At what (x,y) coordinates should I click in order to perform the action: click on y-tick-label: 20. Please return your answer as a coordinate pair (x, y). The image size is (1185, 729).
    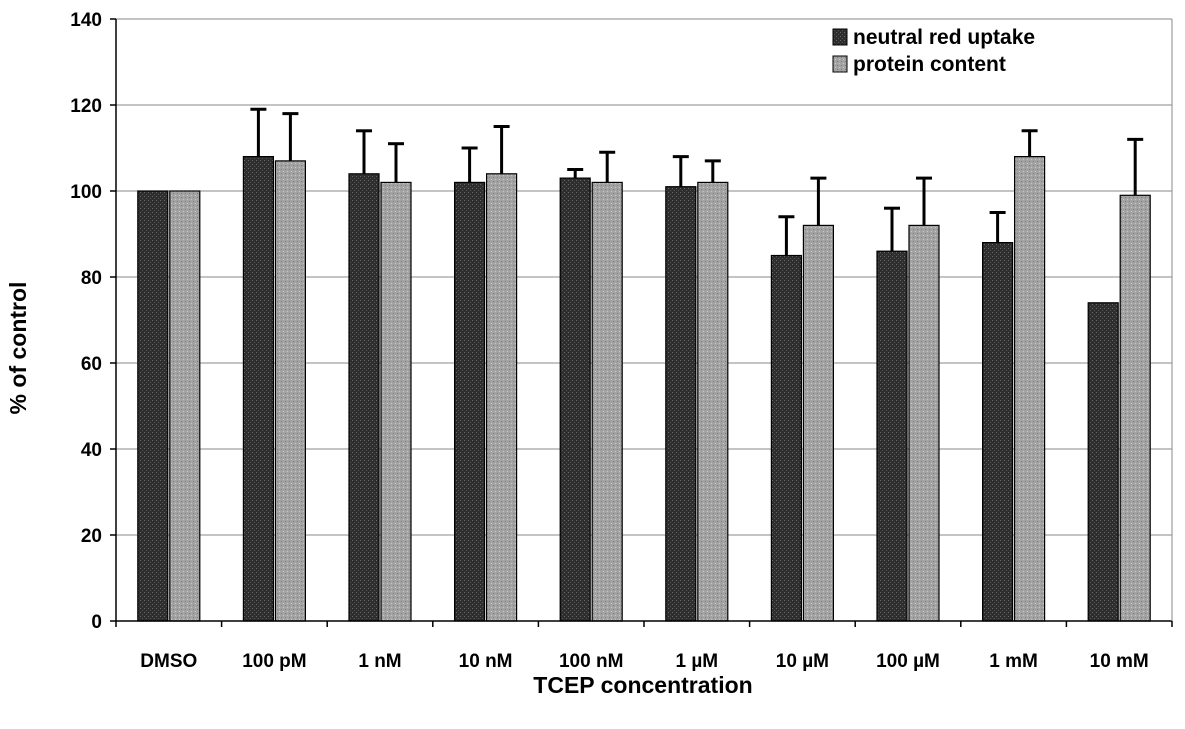
    Looking at the image, I should click on (91, 536).